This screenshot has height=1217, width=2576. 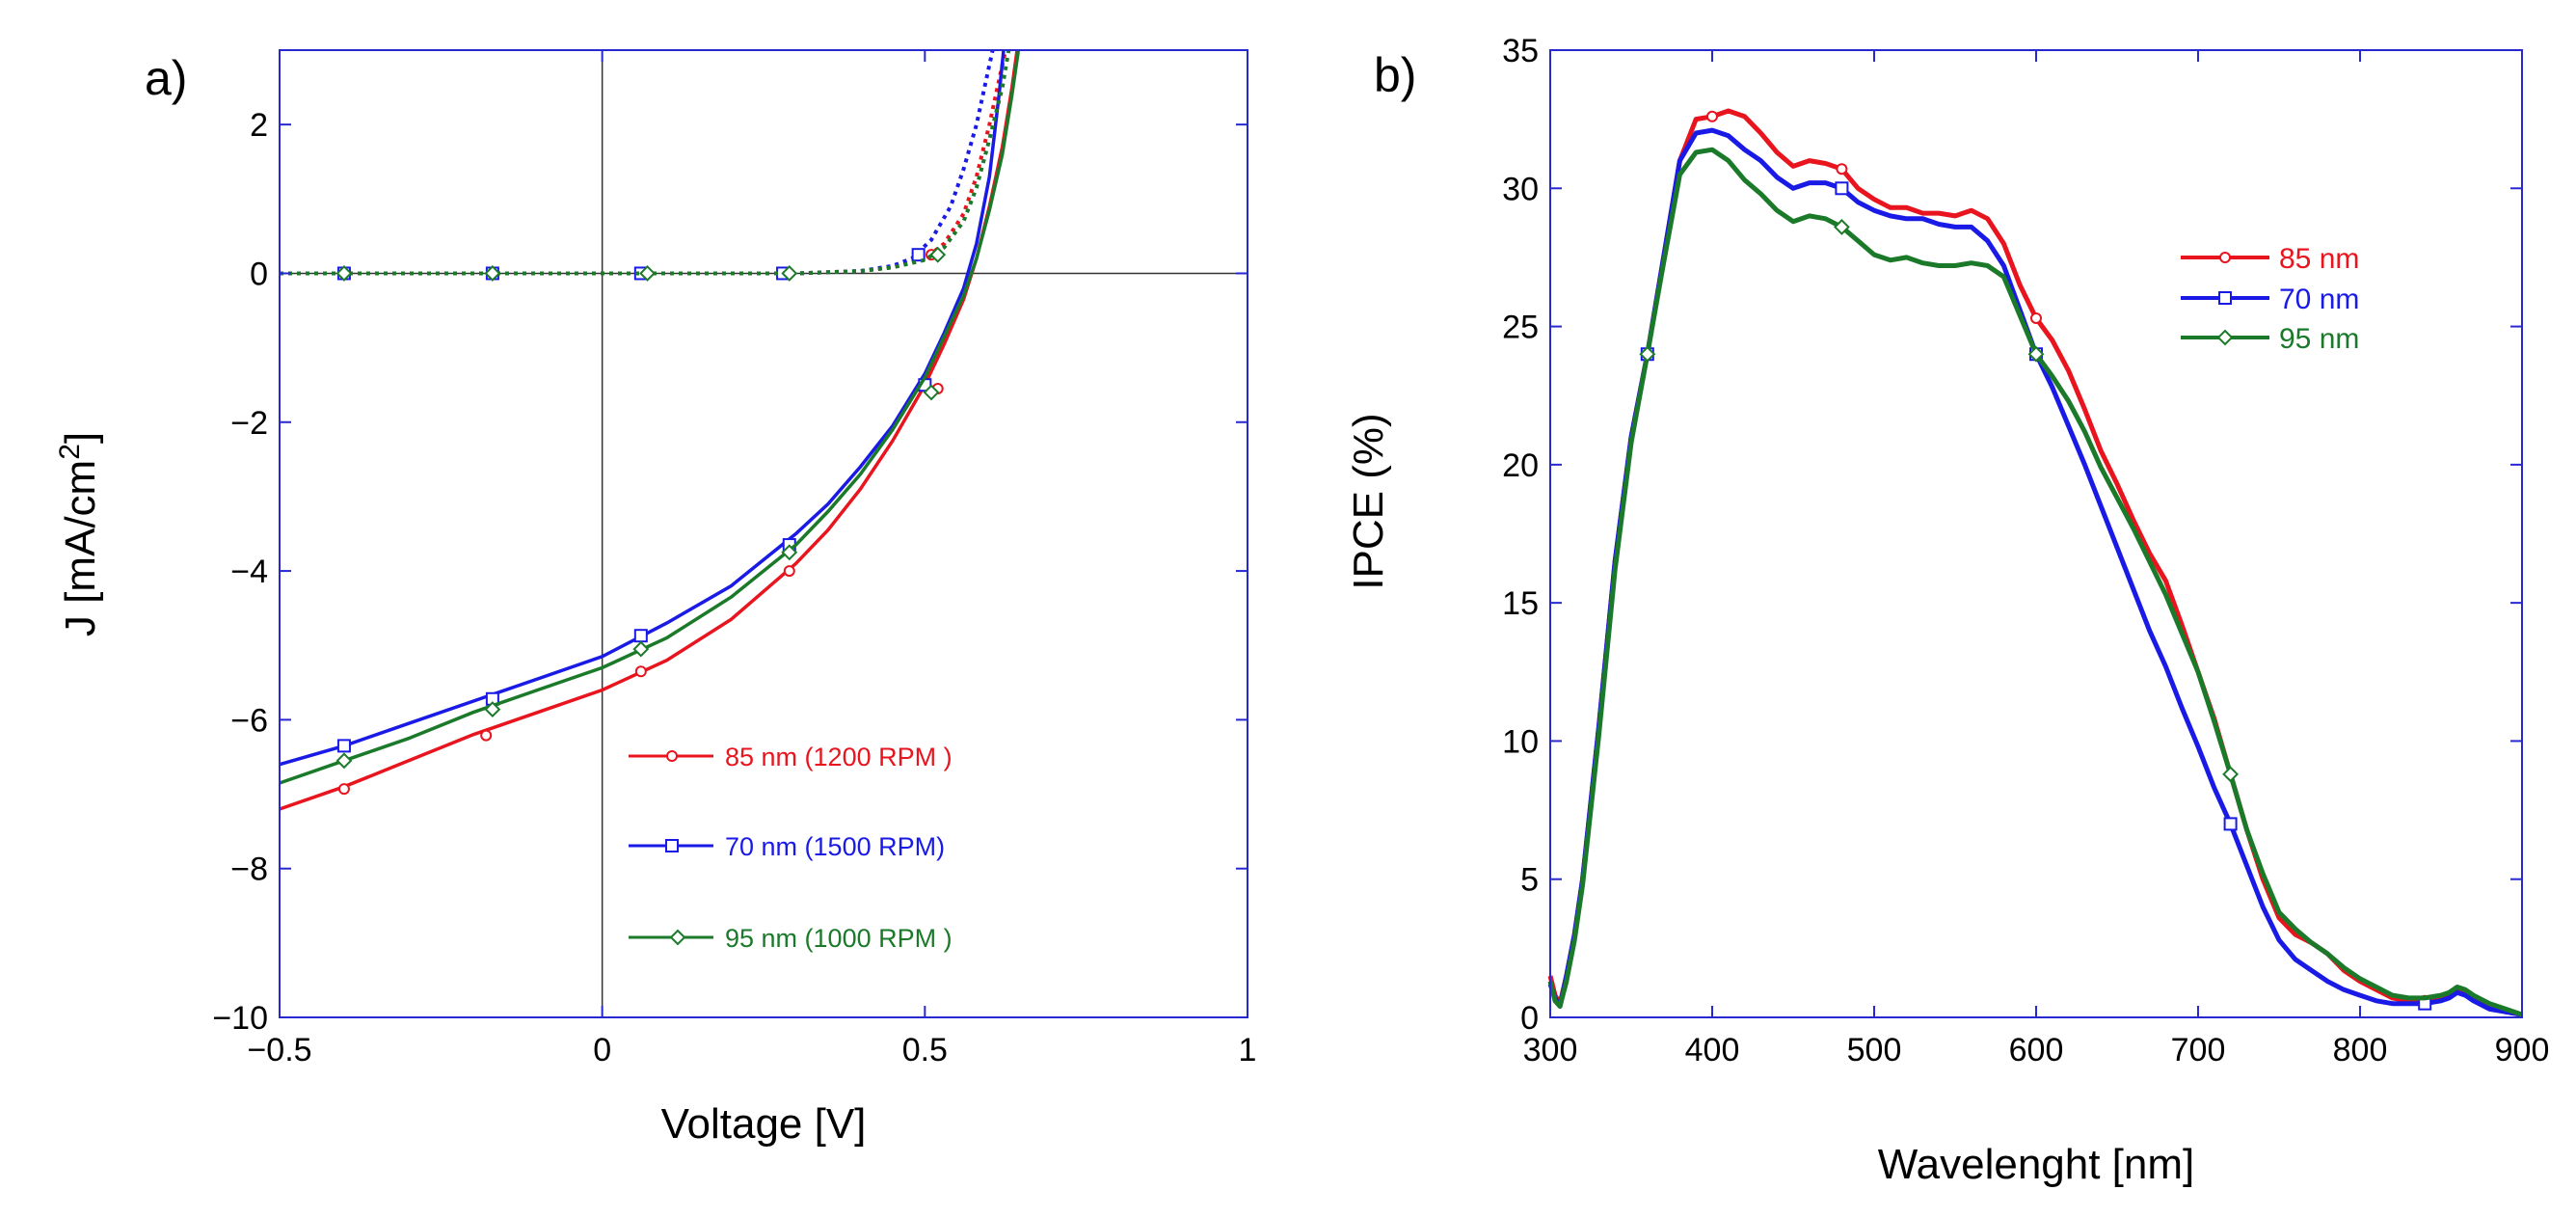 I want to click on dark-point-70-nm-1500-rpm, so click(x=919, y=255).